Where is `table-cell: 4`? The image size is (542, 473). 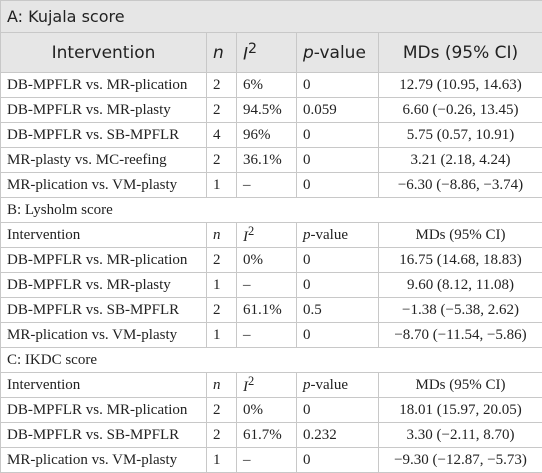 table-cell: 4 is located at coordinates (221, 135).